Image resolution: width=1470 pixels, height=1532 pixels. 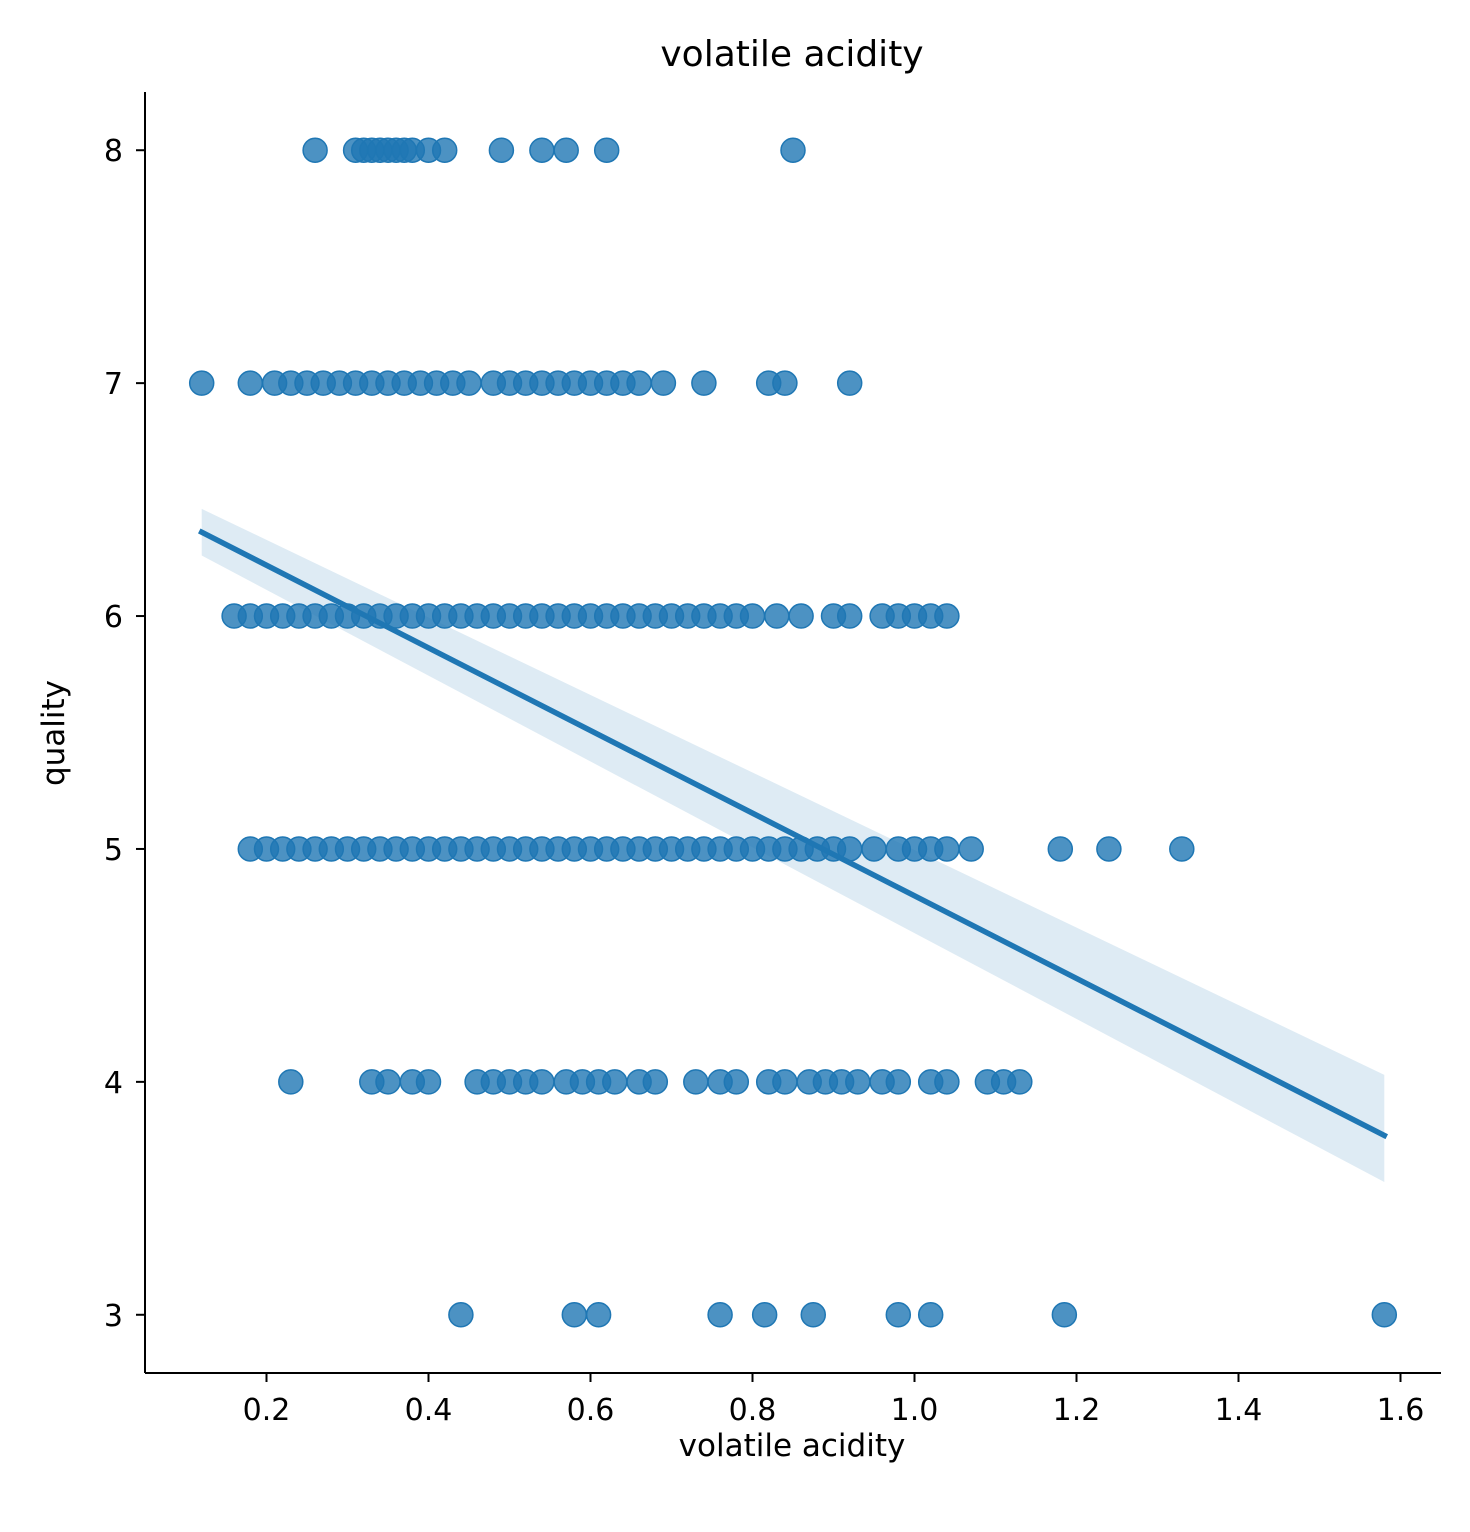 What do you see at coordinates (792, 1446) in the screenshot?
I see `x-axis-label: volatile acidity` at bounding box center [792, 1446].